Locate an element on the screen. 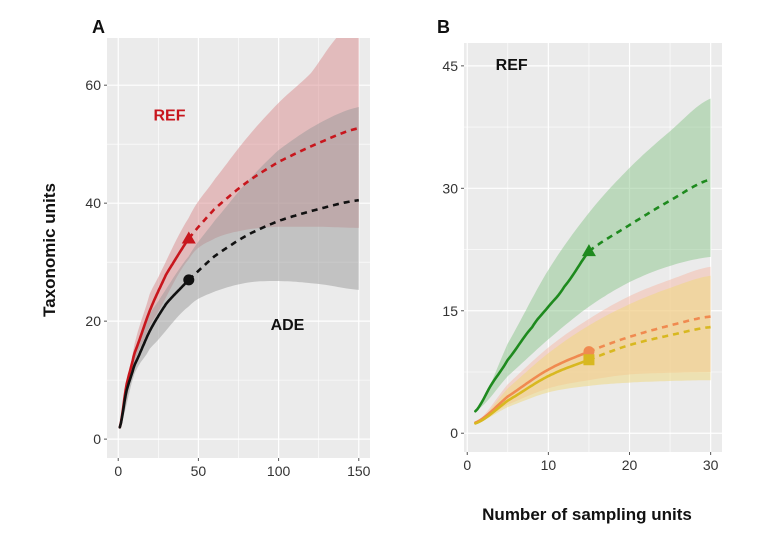 This screenshot has width=763, height=545. x-tick-label: 20 is located at coordinates (630, 465).